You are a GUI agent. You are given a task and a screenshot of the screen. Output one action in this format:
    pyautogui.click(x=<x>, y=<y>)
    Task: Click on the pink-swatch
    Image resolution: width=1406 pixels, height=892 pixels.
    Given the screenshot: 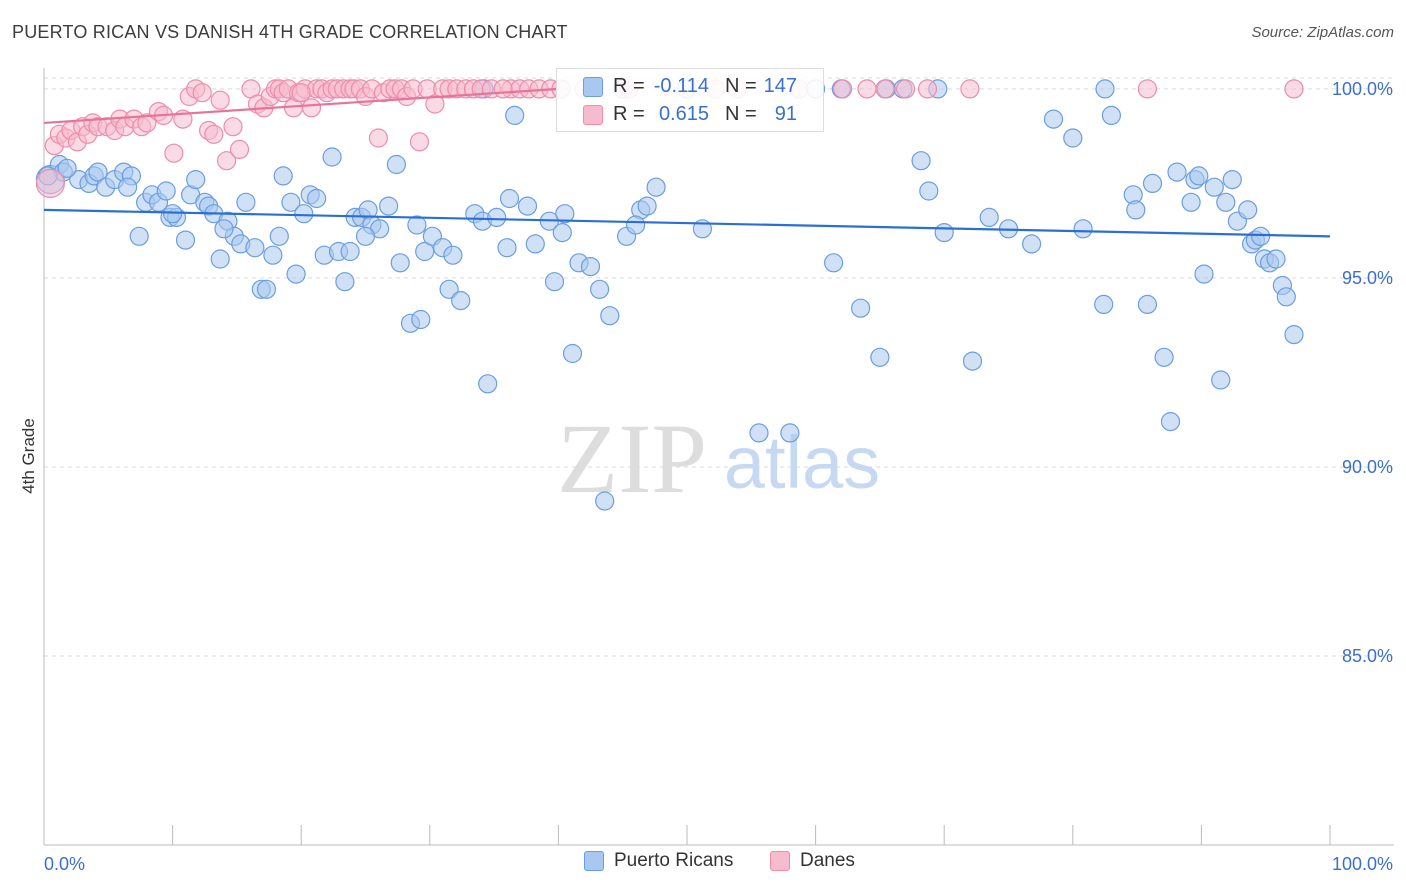 What is the action you would take?
    pyautogui.click(x=593, y=115)
    